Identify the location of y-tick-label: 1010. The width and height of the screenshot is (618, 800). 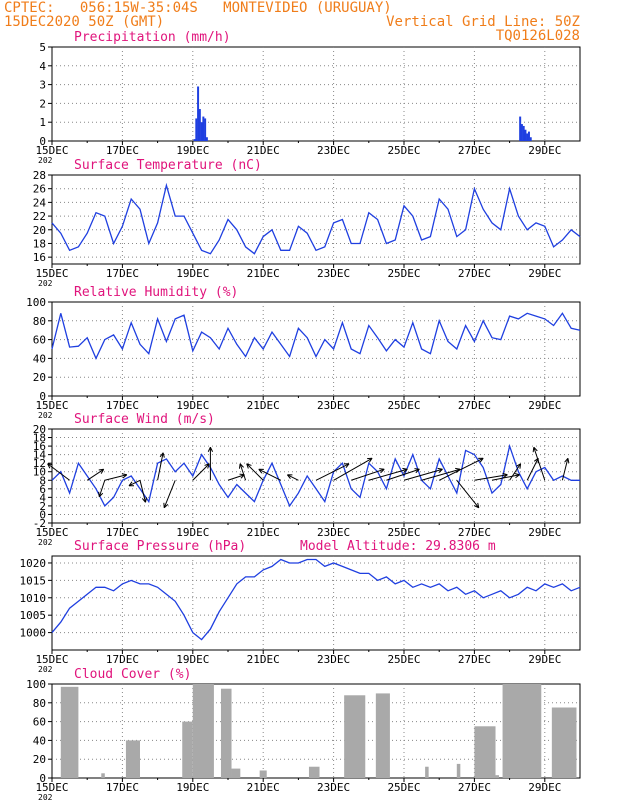
(33, 598).